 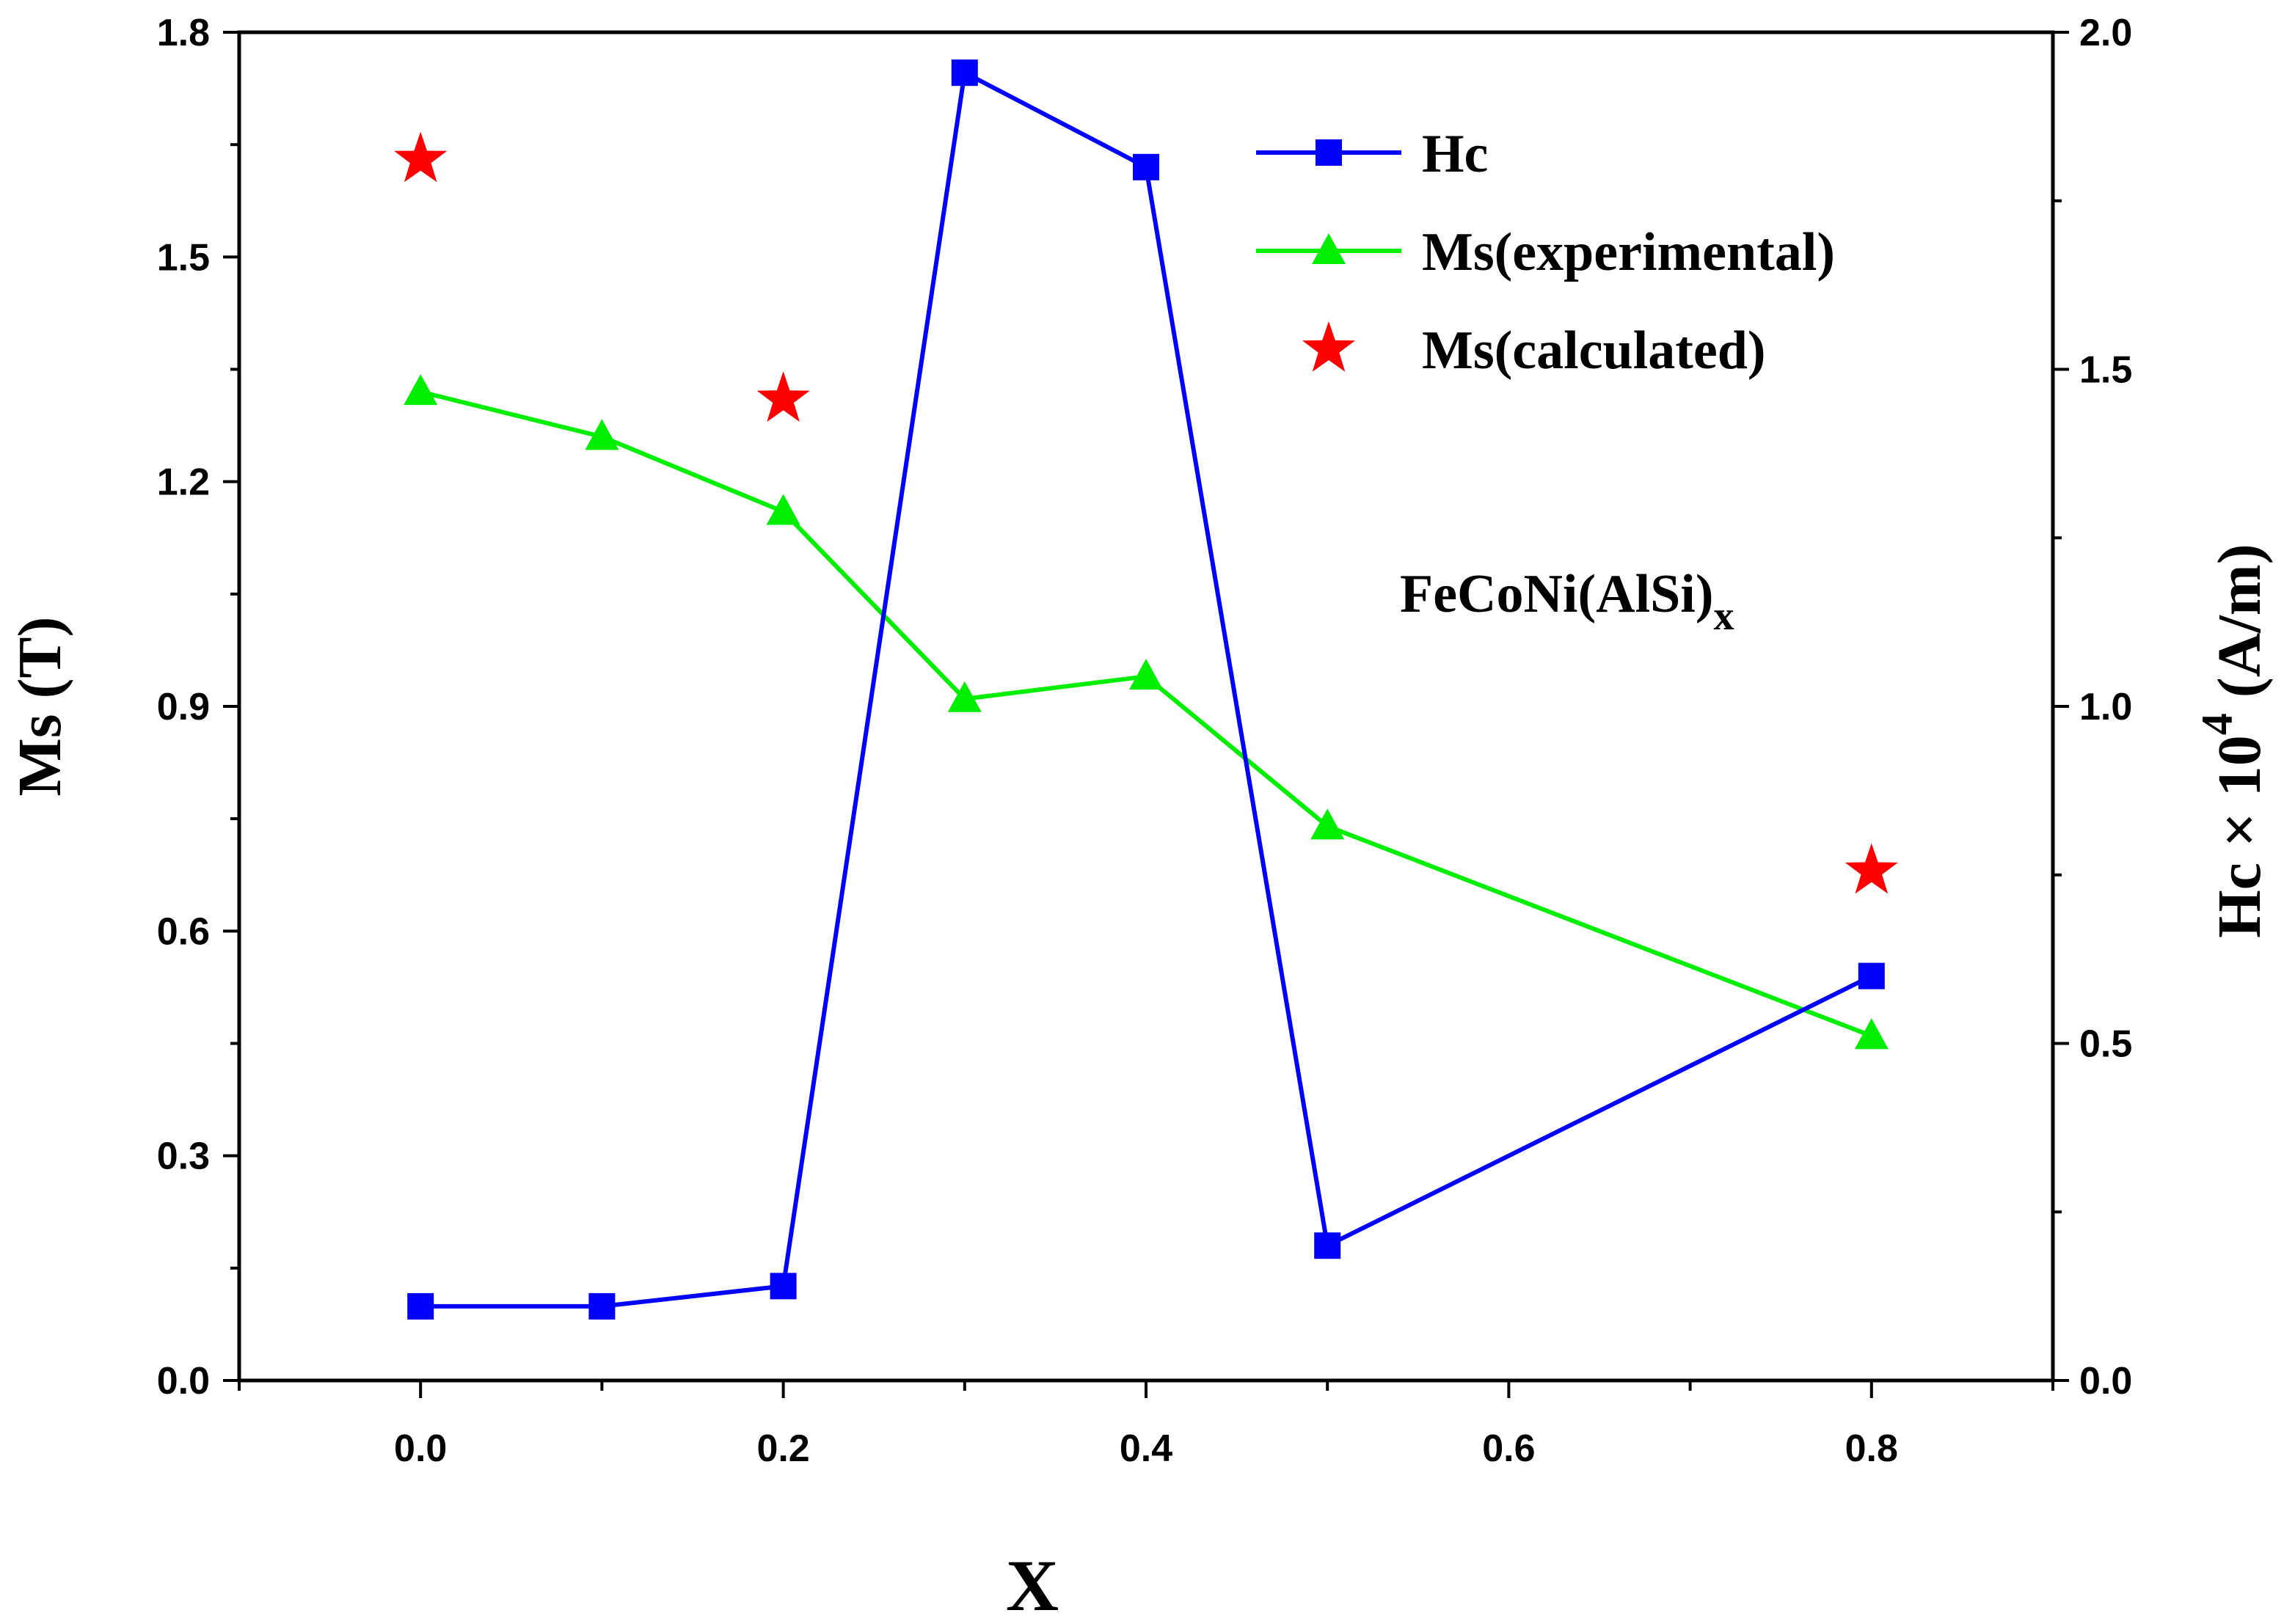 I want to click on legend-ms-exp-marker, so click(x=1329, y=248).